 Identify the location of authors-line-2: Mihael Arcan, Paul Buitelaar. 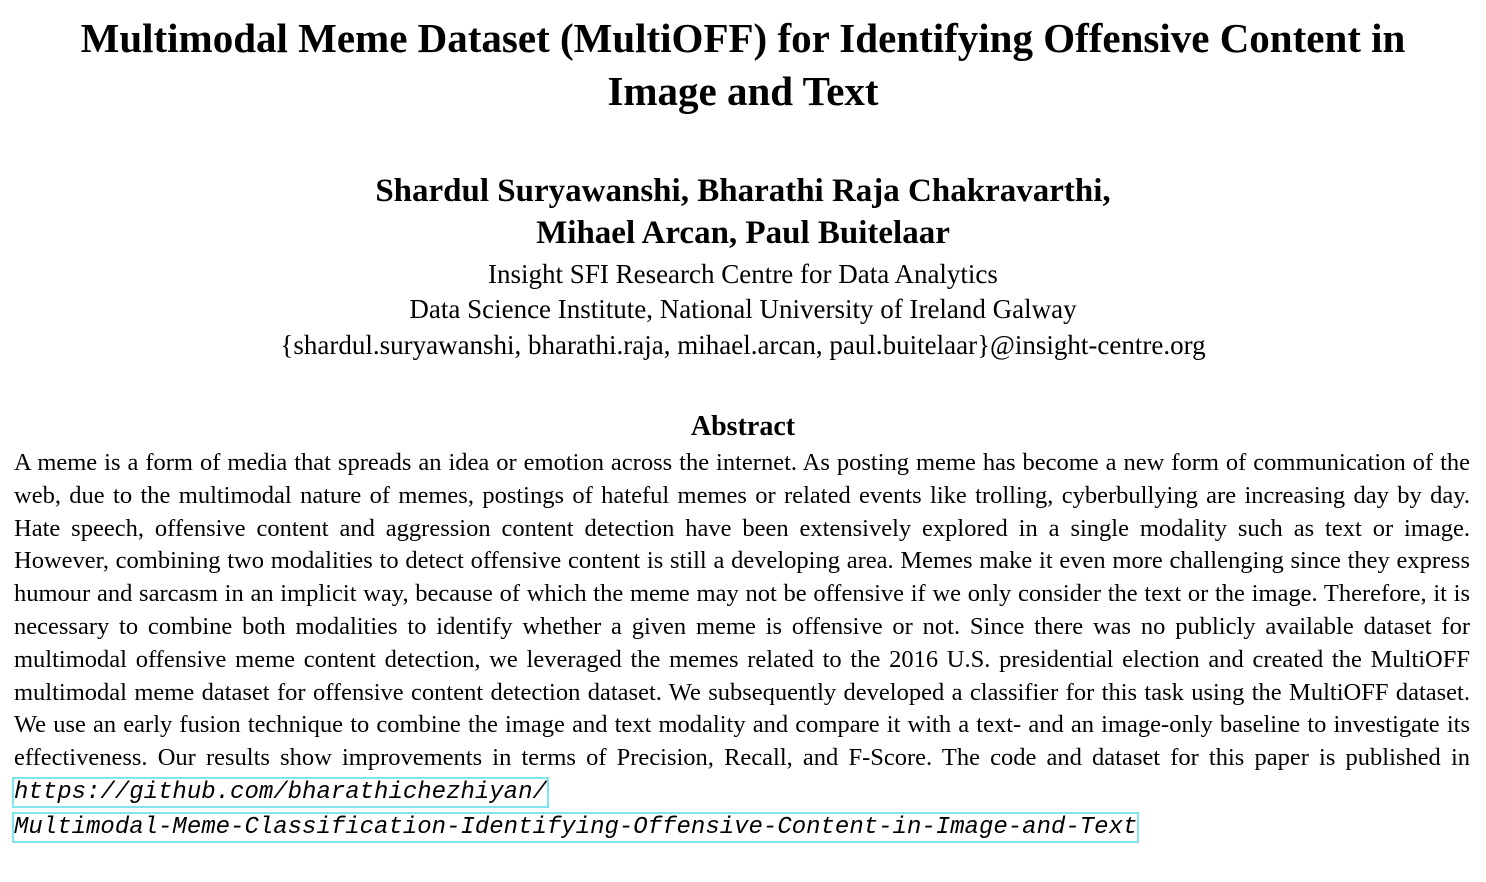
(743, 233).